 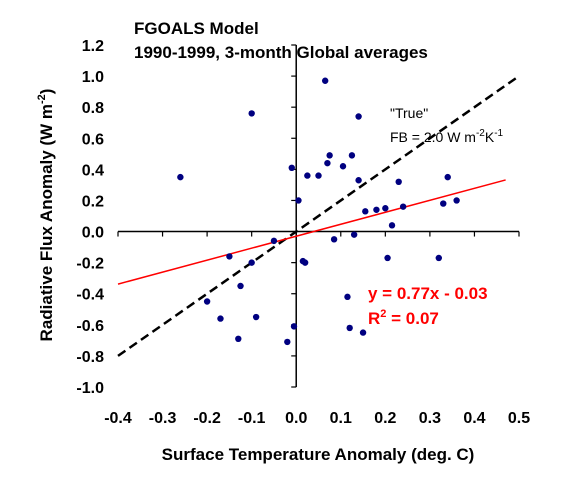 What do you see at coordinates (93, 46) in the screenshot?
I see `y-tick-label: 1.2` at bounding box center [93, 46].